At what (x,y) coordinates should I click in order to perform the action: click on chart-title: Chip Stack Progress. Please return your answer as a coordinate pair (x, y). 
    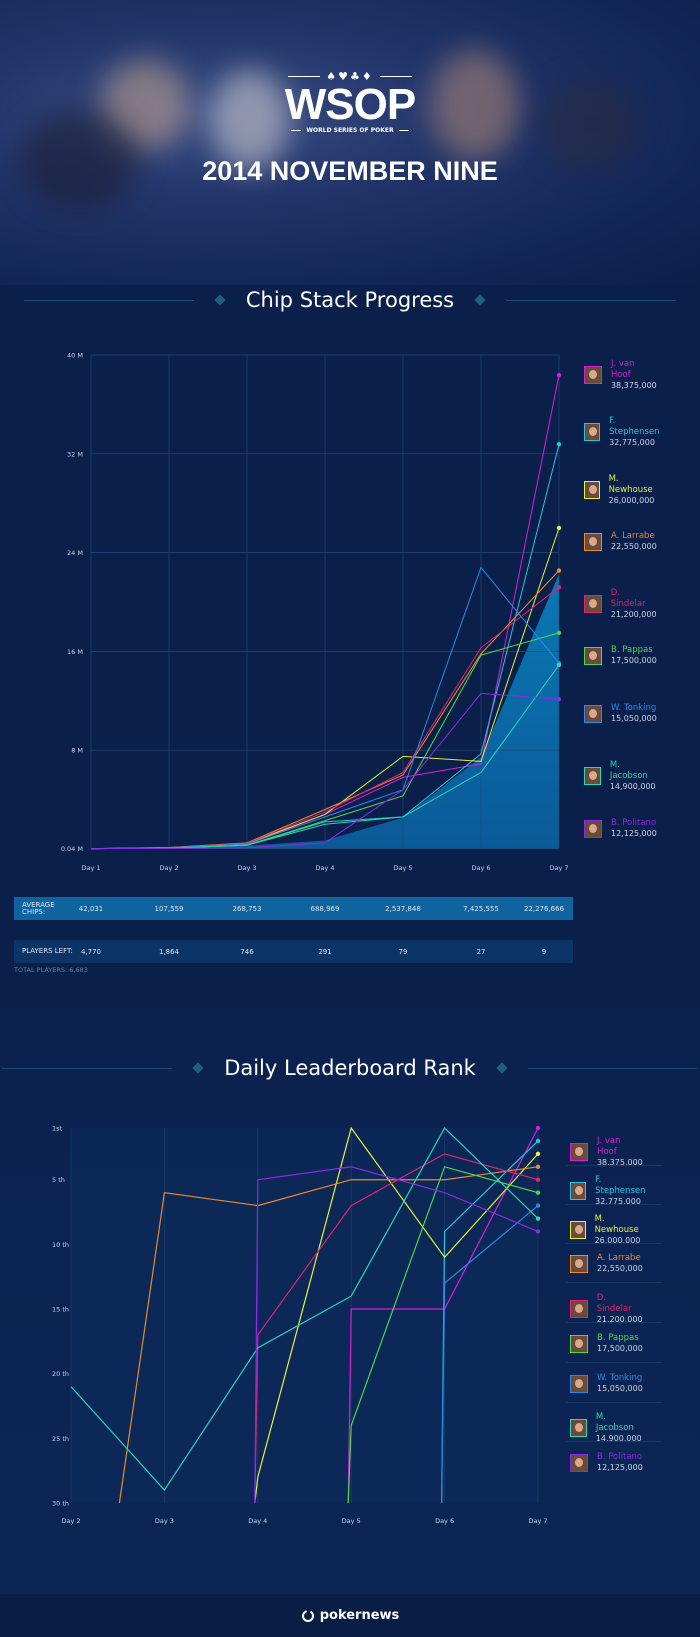
    Looking at the image, I should click on (350, 300).